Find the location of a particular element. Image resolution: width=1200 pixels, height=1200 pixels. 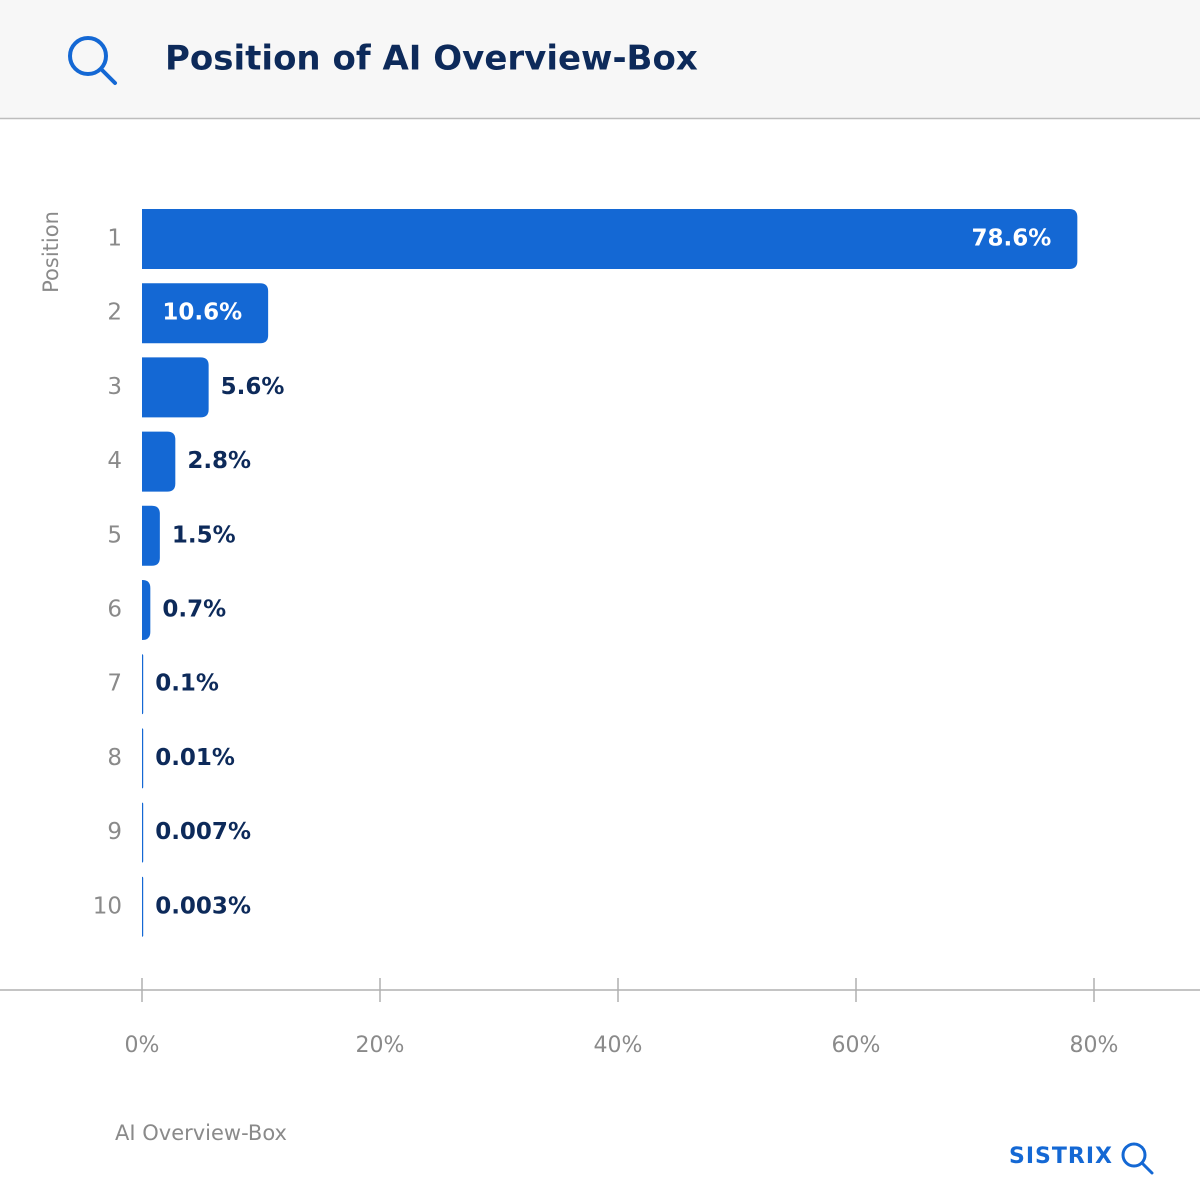

x-tick-label: 40% is located at coordinates (618, 1045).